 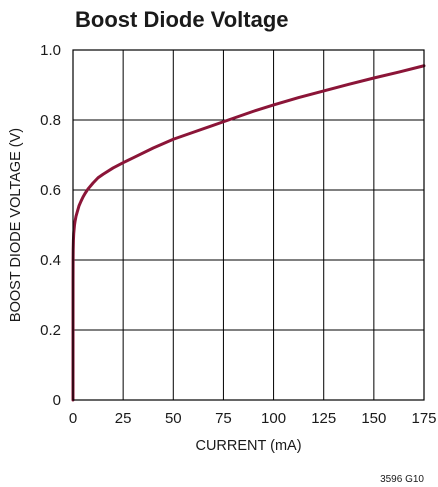 What do you see at coordinates (50, 190) in the screenshot?
I see `y-tick-label: 0.6` at bounding box center [50, 190].